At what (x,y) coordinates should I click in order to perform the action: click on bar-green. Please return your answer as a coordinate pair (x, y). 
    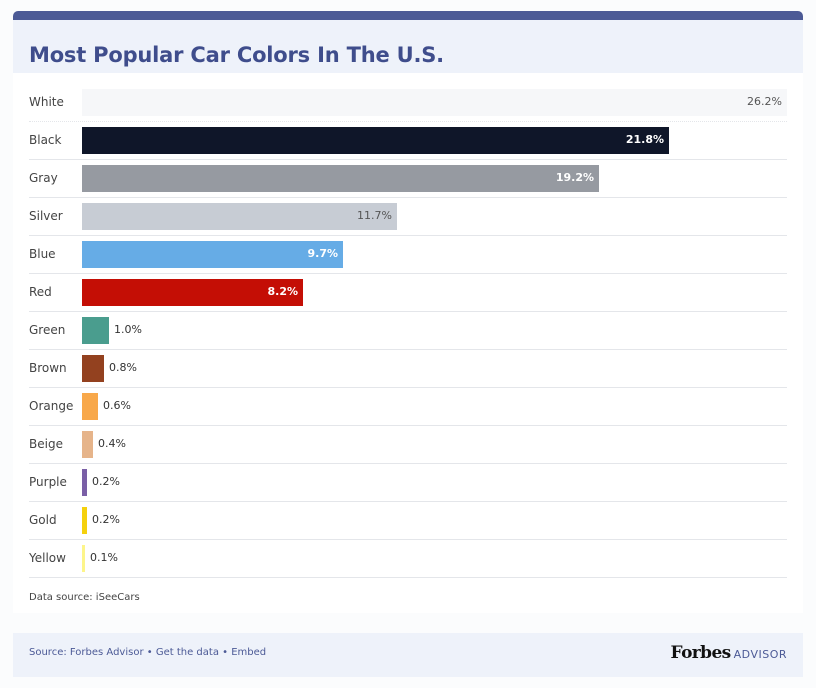
    Looking at the image, I should click on (95, 330).